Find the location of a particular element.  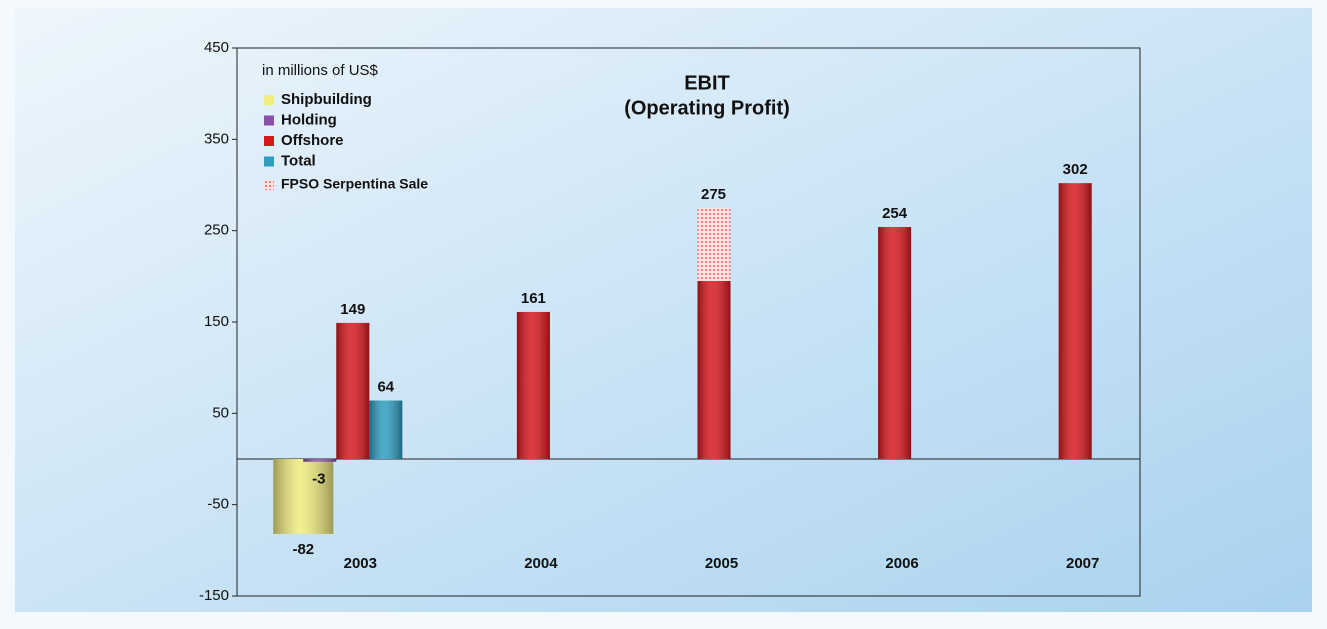

value-label: -82 is located at coordinates (303, 549).